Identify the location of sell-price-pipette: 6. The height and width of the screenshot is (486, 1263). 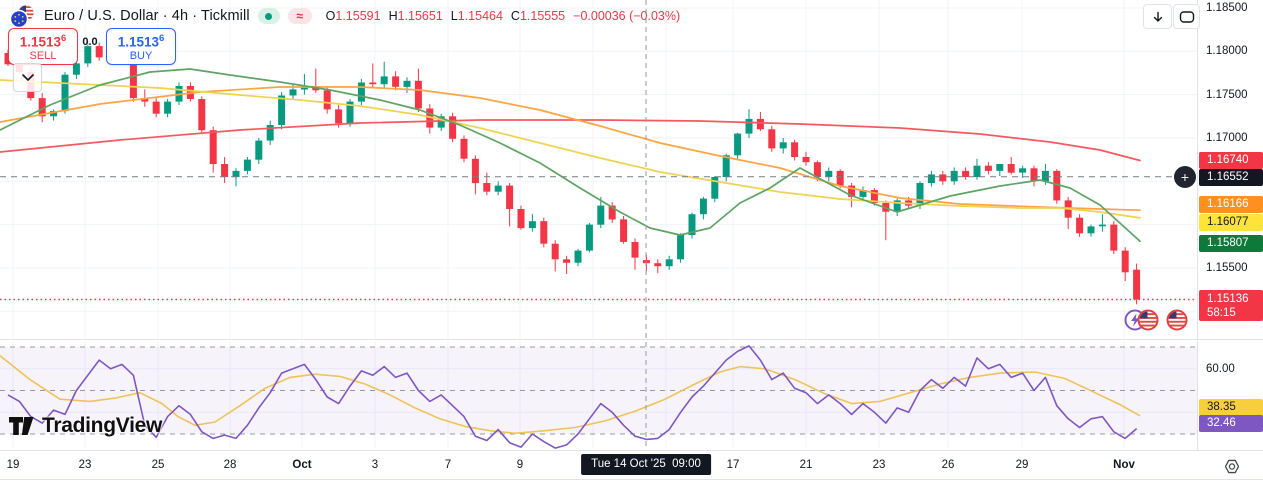
(64, 39).